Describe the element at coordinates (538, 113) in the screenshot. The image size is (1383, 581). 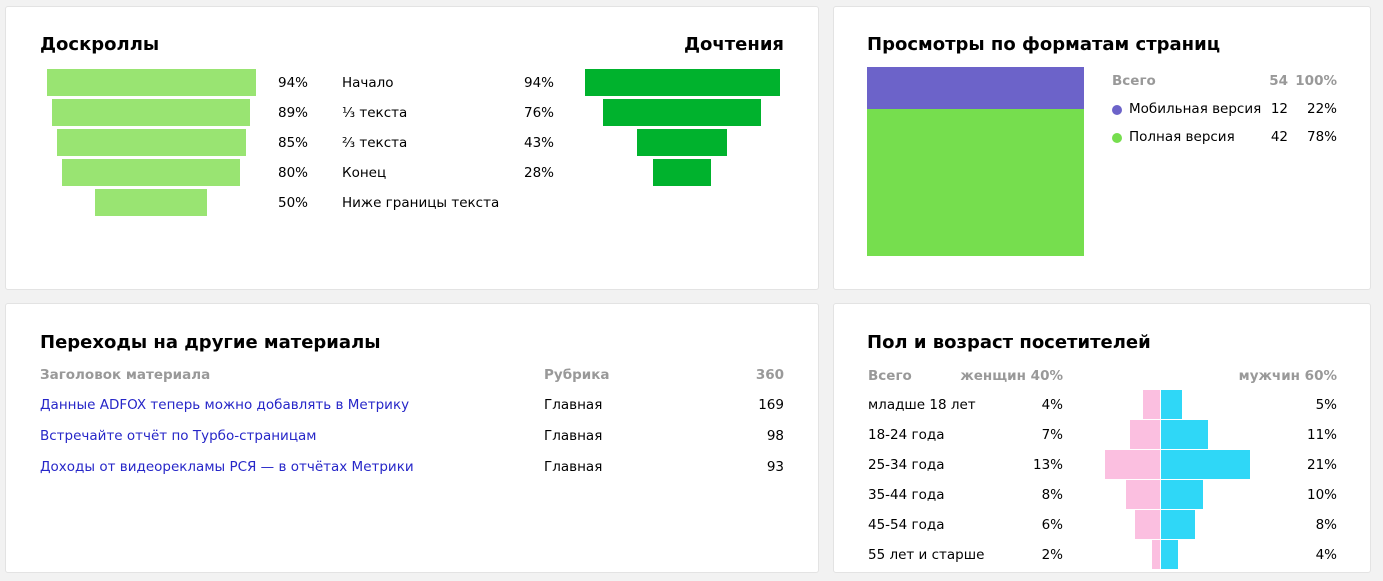
I see `read-pct: 76%` at that location.